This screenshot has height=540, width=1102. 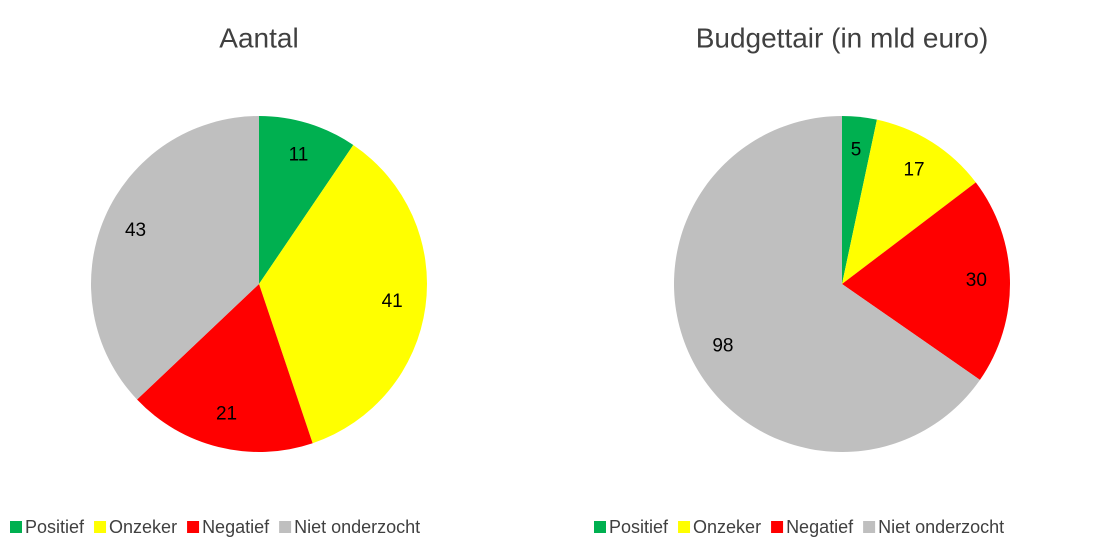 What do you see at coordinates (913, 170) in the screenshot?
I see `data-label: 17` at bounding box center [913, 170].